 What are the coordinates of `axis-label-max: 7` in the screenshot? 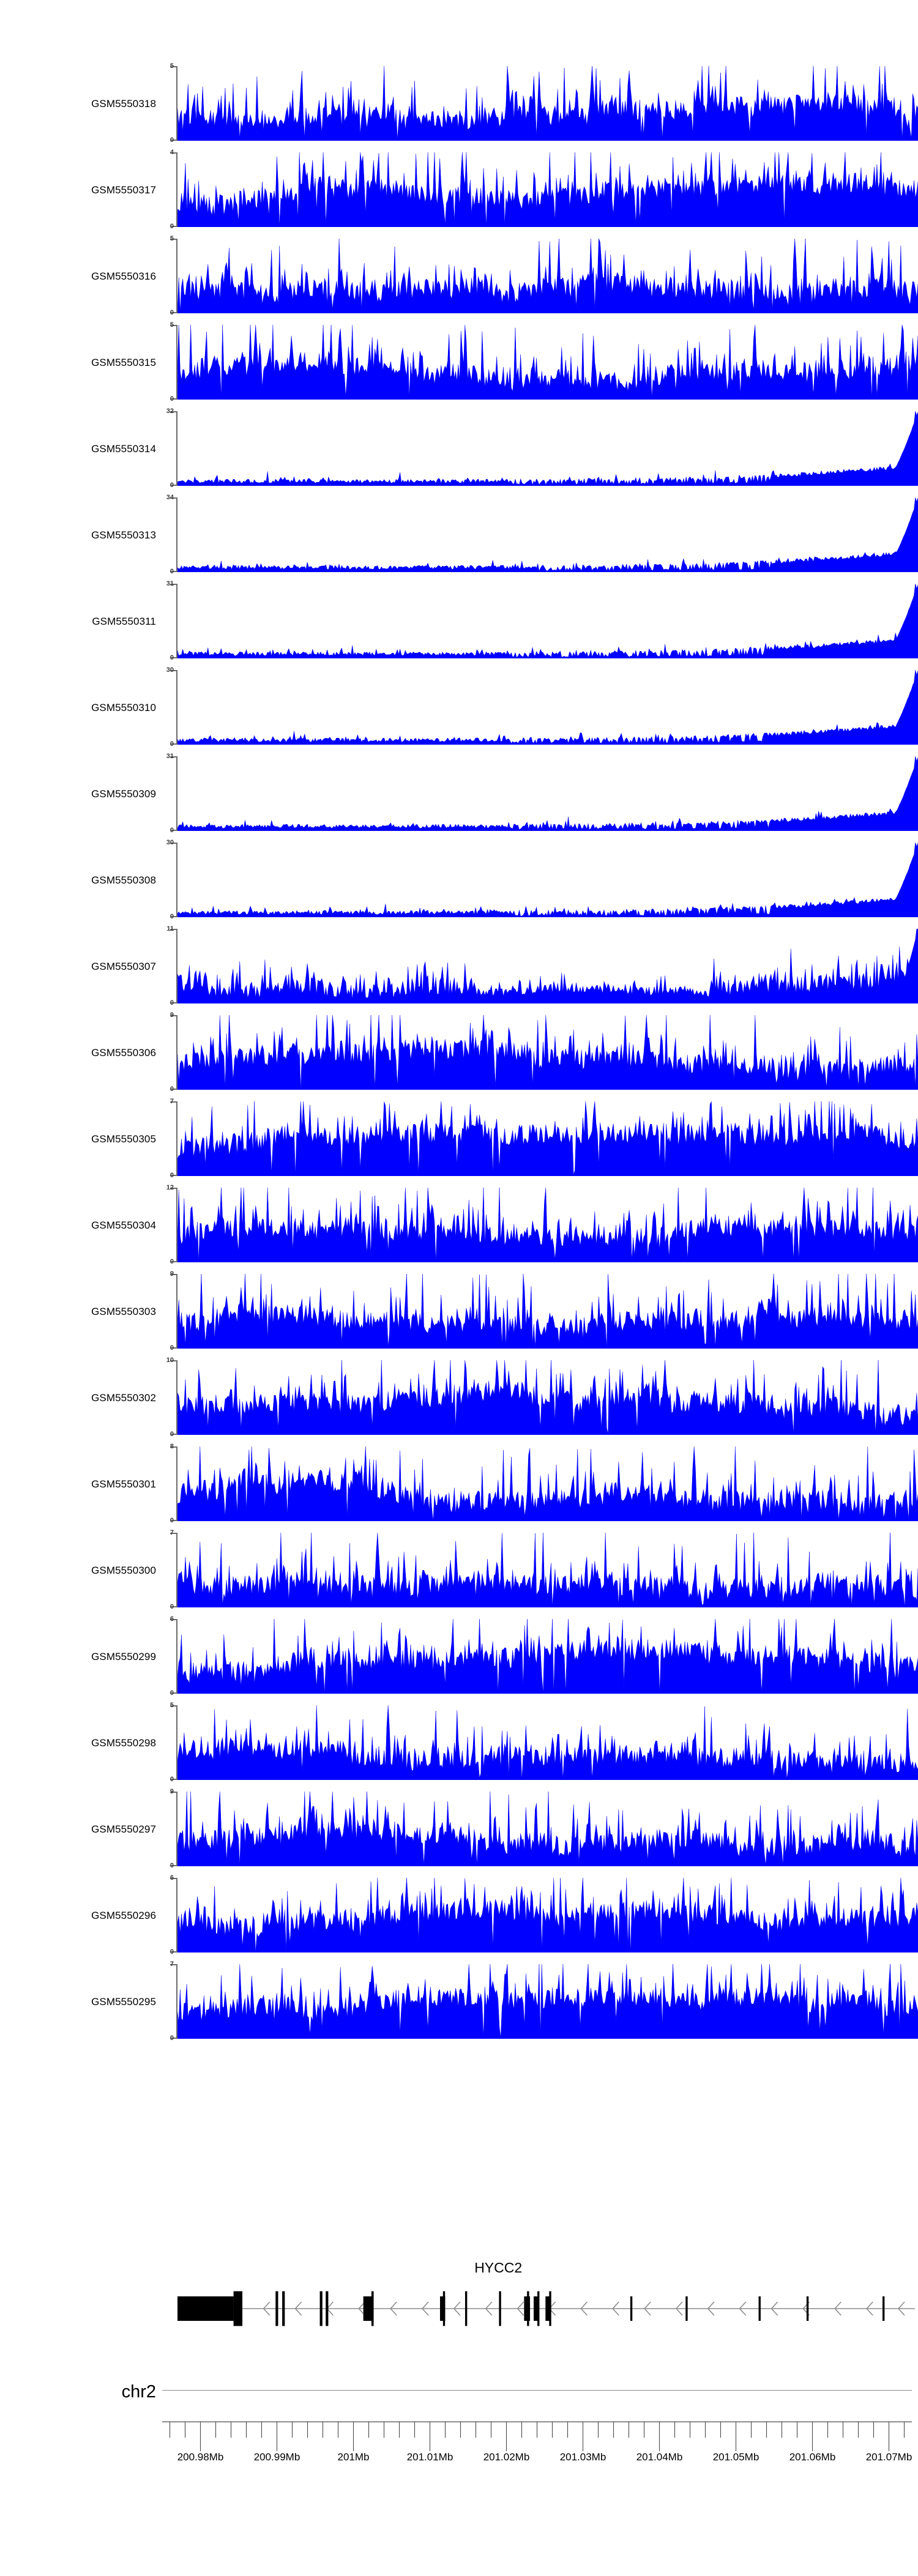 It's located at (172, 1532).